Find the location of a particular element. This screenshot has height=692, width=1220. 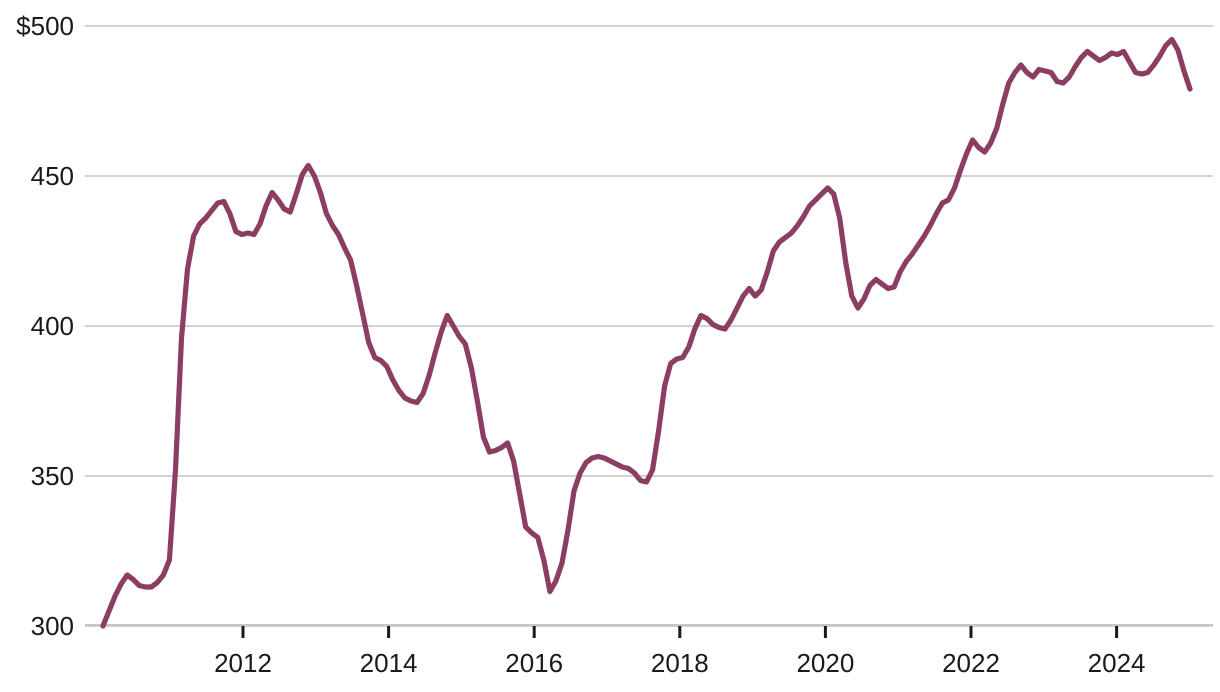

x-axis-tick-label: 2020 is located at coordinates (825, 663).